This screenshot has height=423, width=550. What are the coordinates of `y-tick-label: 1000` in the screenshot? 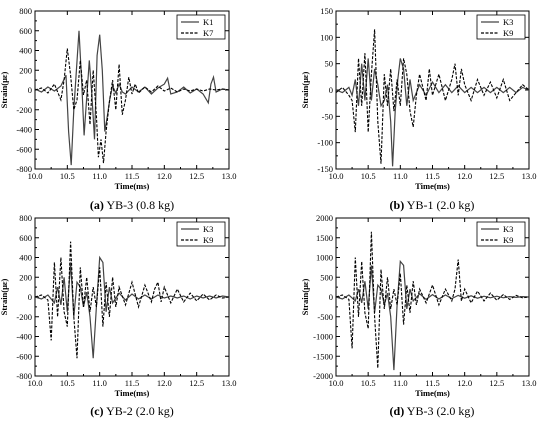 It's located at (324, 258).